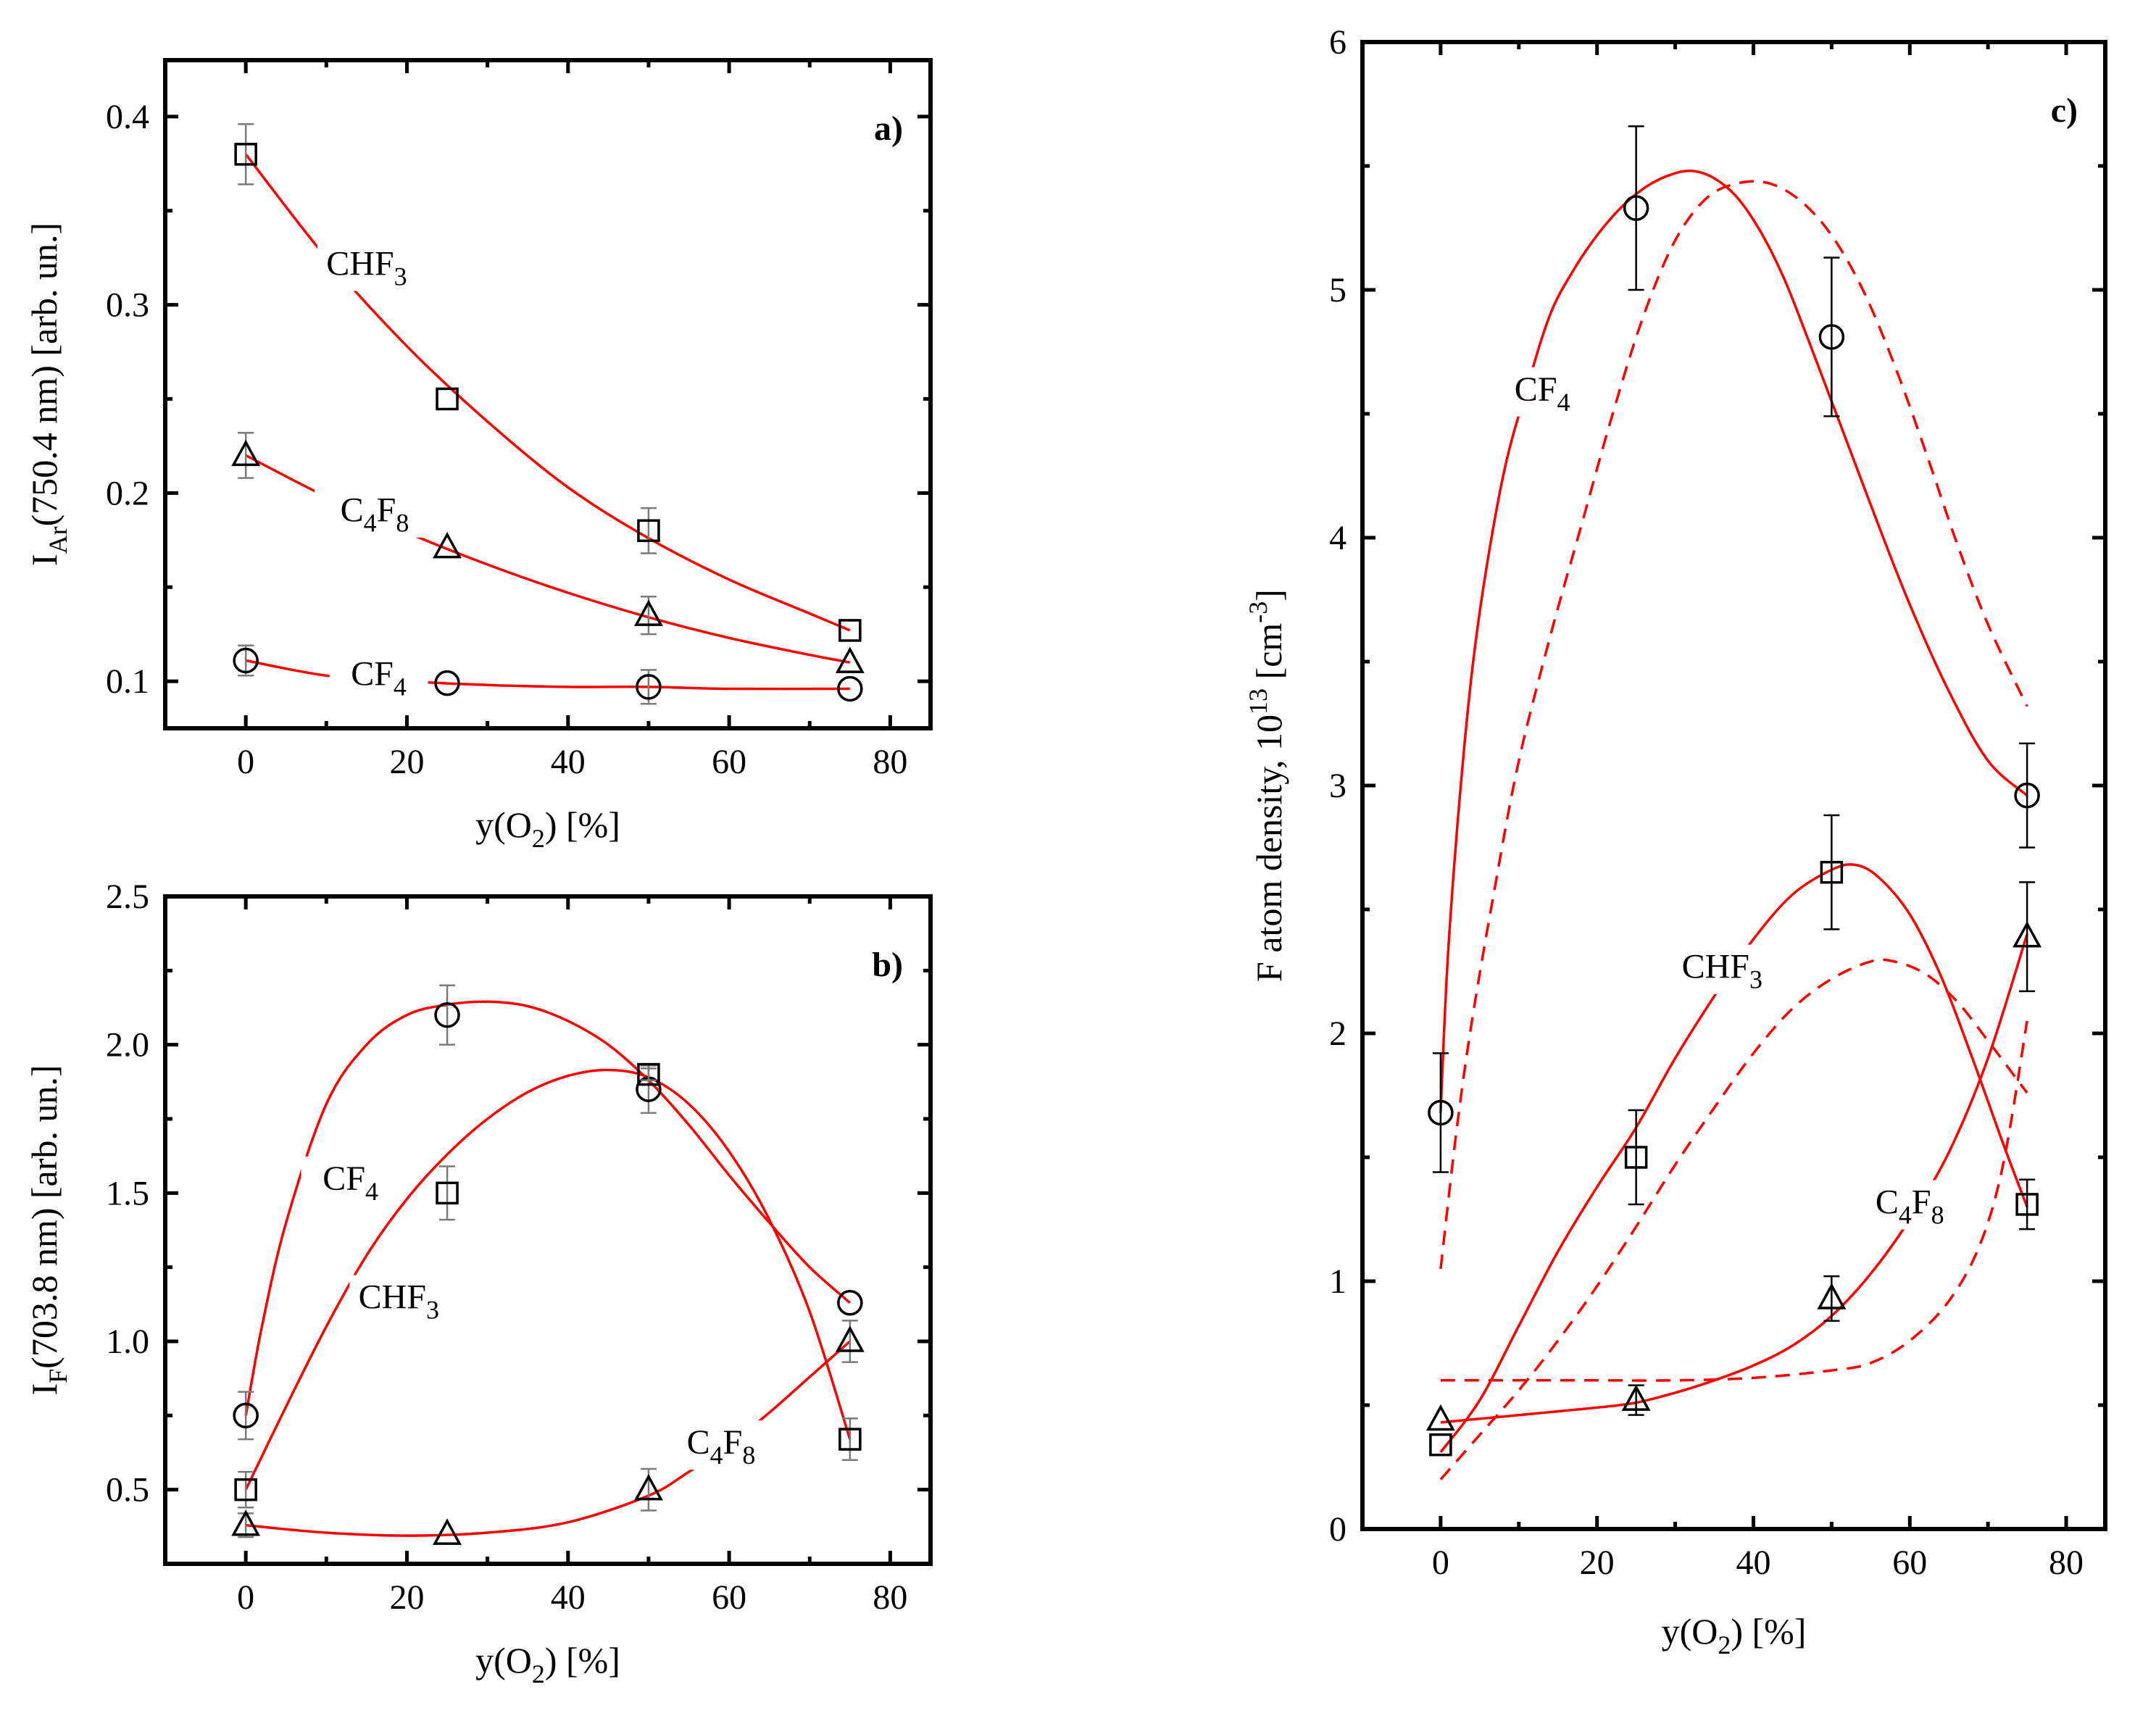  I want to click on c4f8-model-curve, so click(1734, 1201).